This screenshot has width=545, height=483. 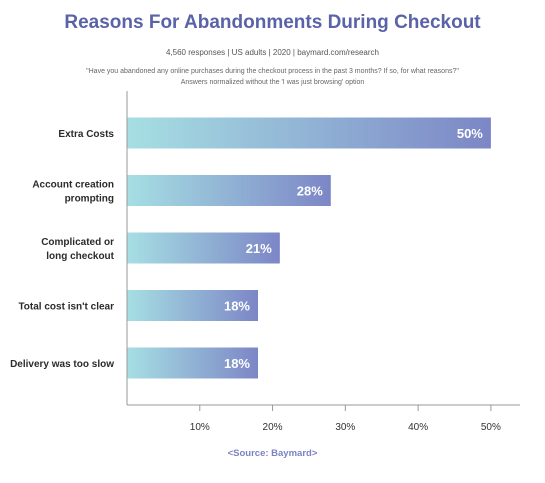 What do you see at coordinates (272, 453) in the screenshot?
I see `source-link: <Source: Baymard>` at bounding box center [272, 453].